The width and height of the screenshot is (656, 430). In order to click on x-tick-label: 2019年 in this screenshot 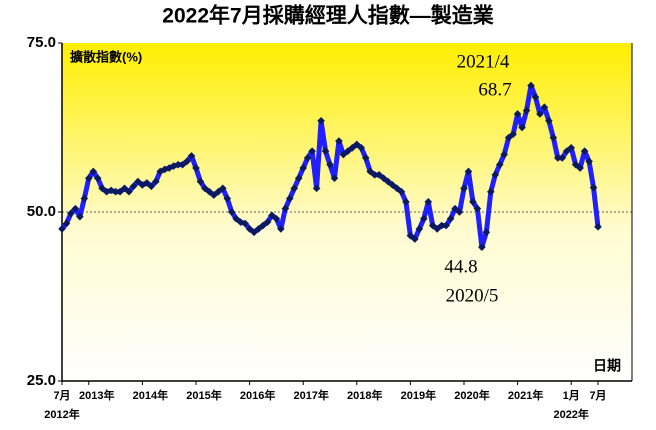, I will do `click(418, 395)`.